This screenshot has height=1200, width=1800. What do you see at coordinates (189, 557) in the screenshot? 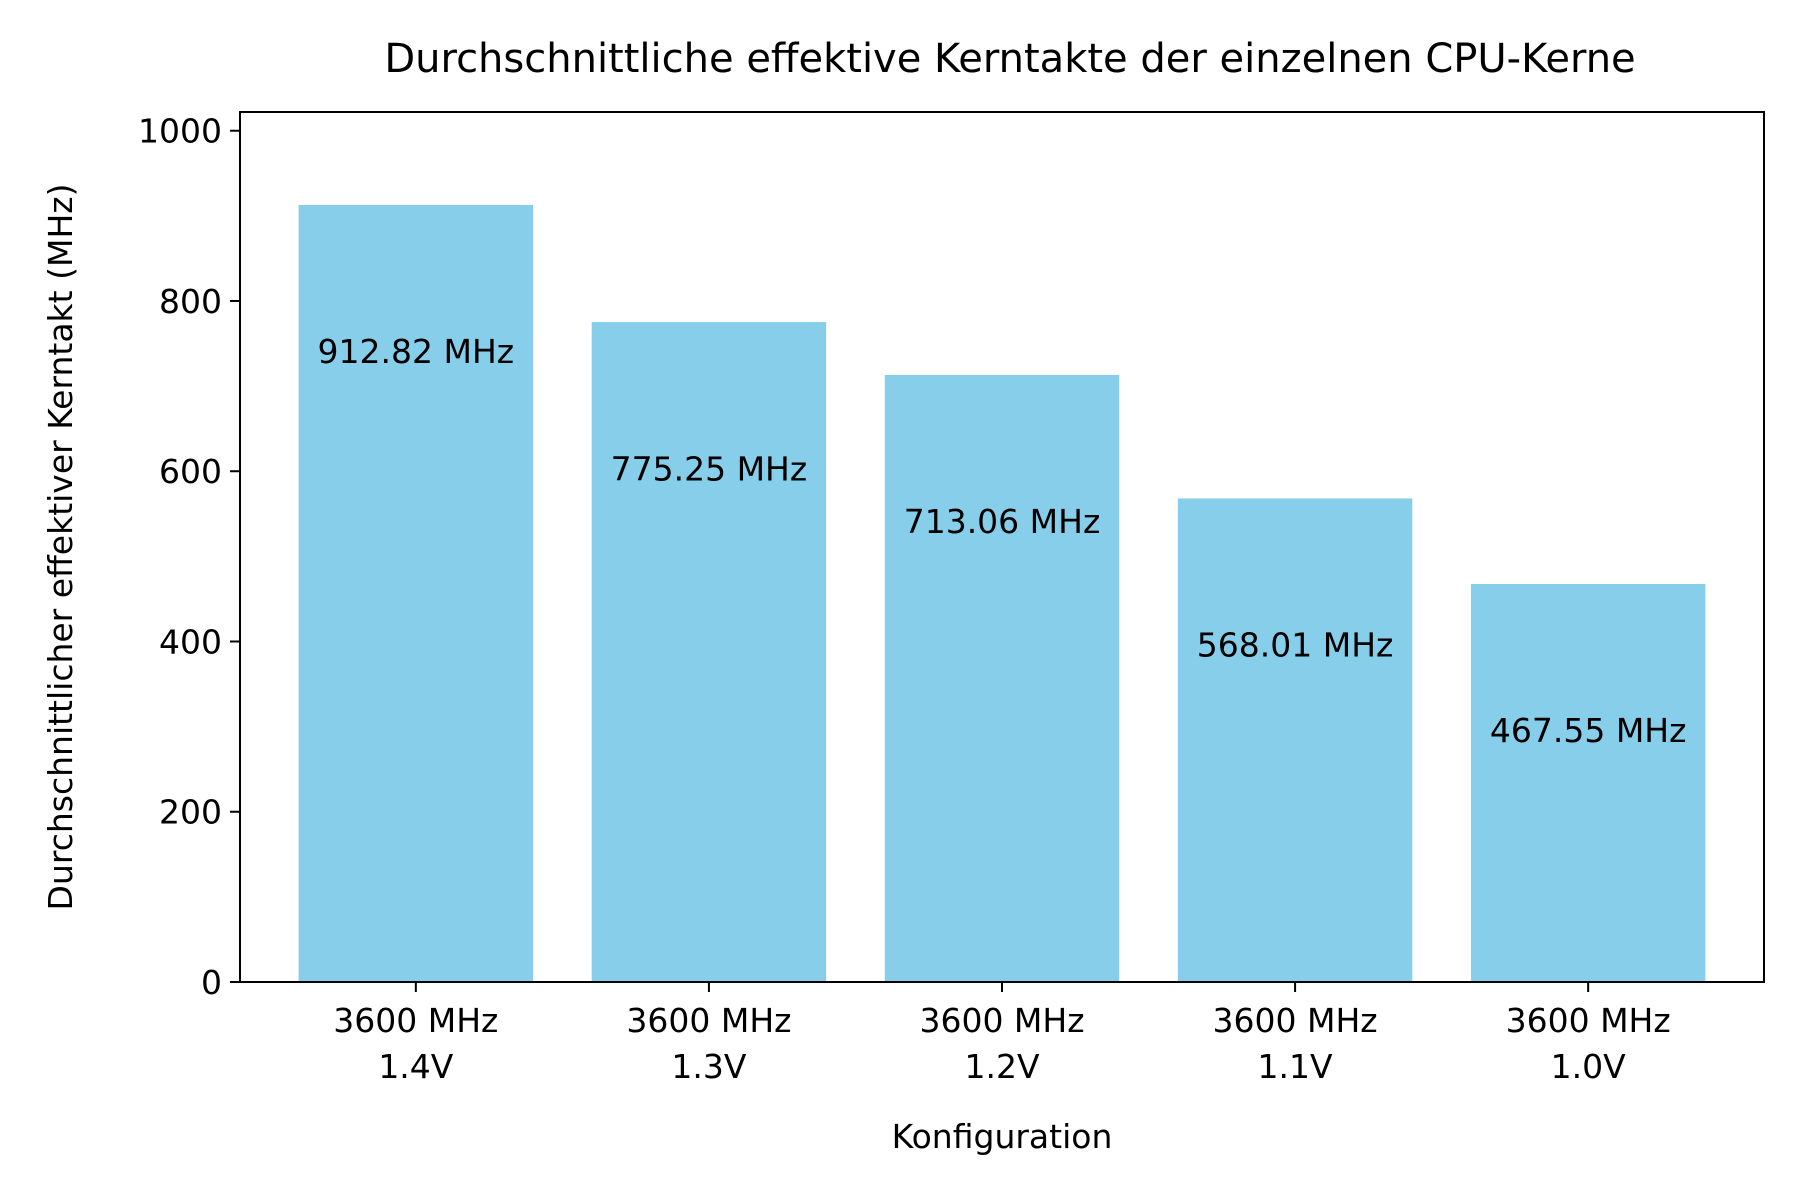
I see `y-axis: 0 200 400 600 800 1000` at bounding box center [189, 557].